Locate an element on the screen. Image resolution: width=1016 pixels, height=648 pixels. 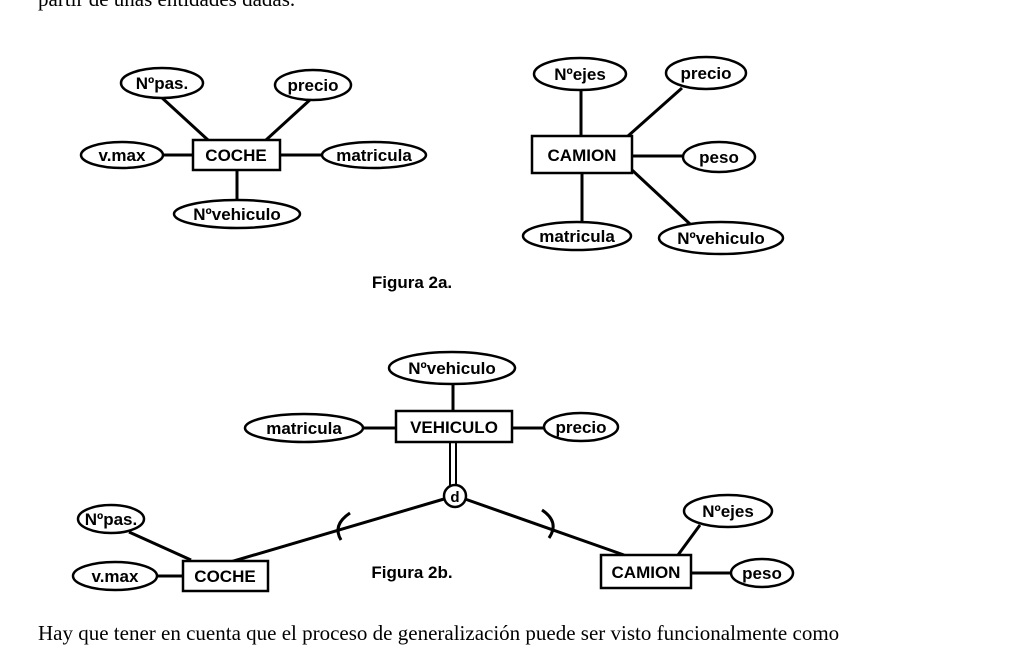
attr-vmax-2a is located at coordinates (122, 155).